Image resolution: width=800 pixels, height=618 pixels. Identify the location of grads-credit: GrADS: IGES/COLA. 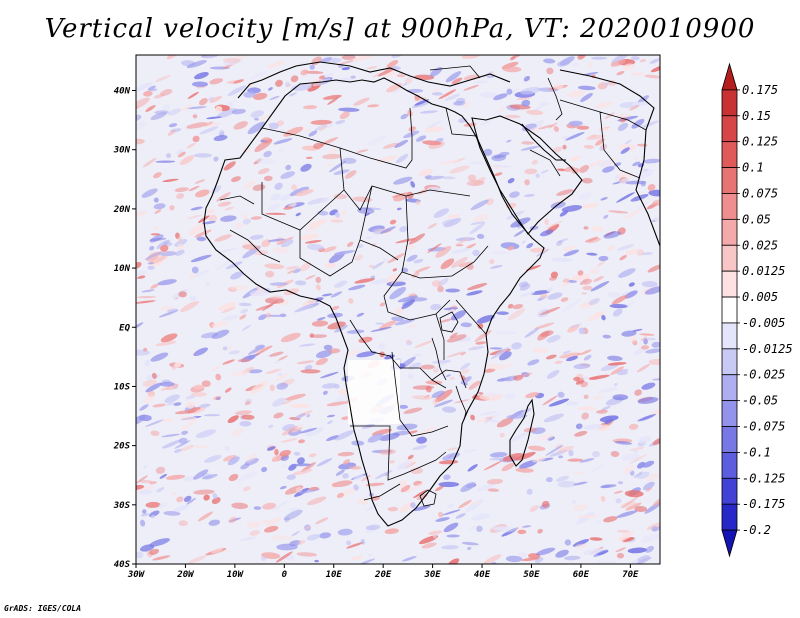
(43, 608).